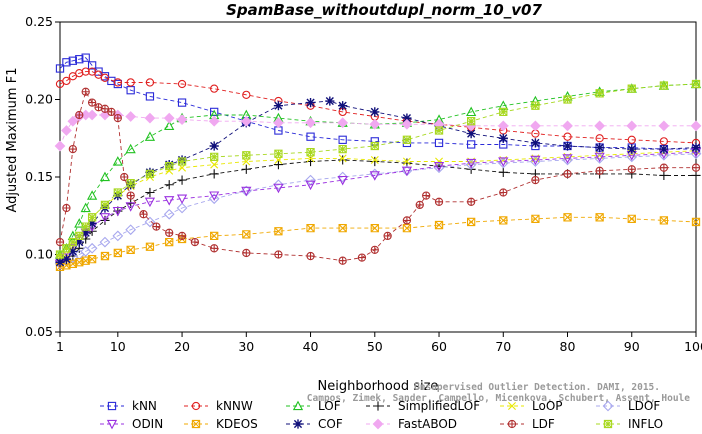  What do you see at coordinates (378, 242) in the screenshot?
I see `series-KDEOS` at bounding box center [378, 242].